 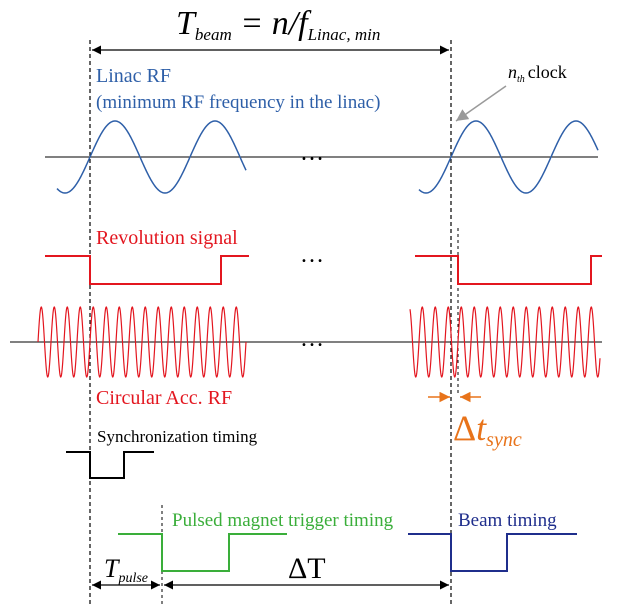 What do you see at coordinates (110, 465) in the screenshot?
I see `sync-timing-pulse` at bounding box center [110, 465].